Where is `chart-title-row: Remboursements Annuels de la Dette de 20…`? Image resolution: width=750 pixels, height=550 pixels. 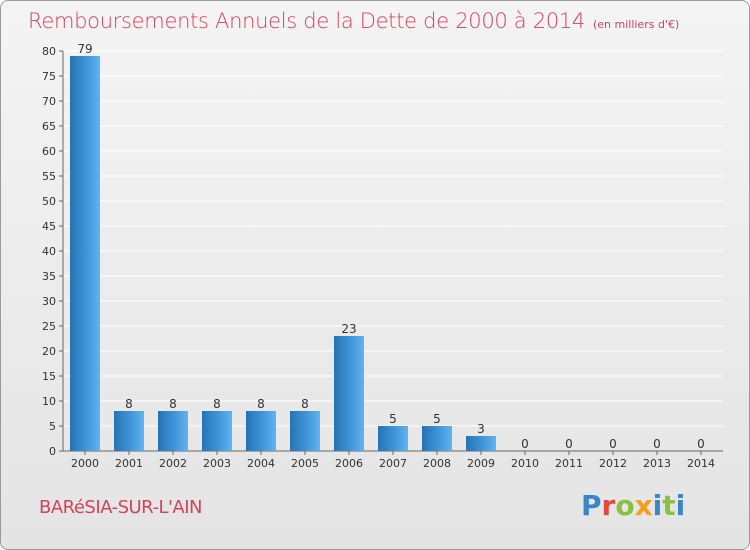
chart-title-row: Remboursements Annuels de la Dette de 20… is located at coordinates (353, 21).